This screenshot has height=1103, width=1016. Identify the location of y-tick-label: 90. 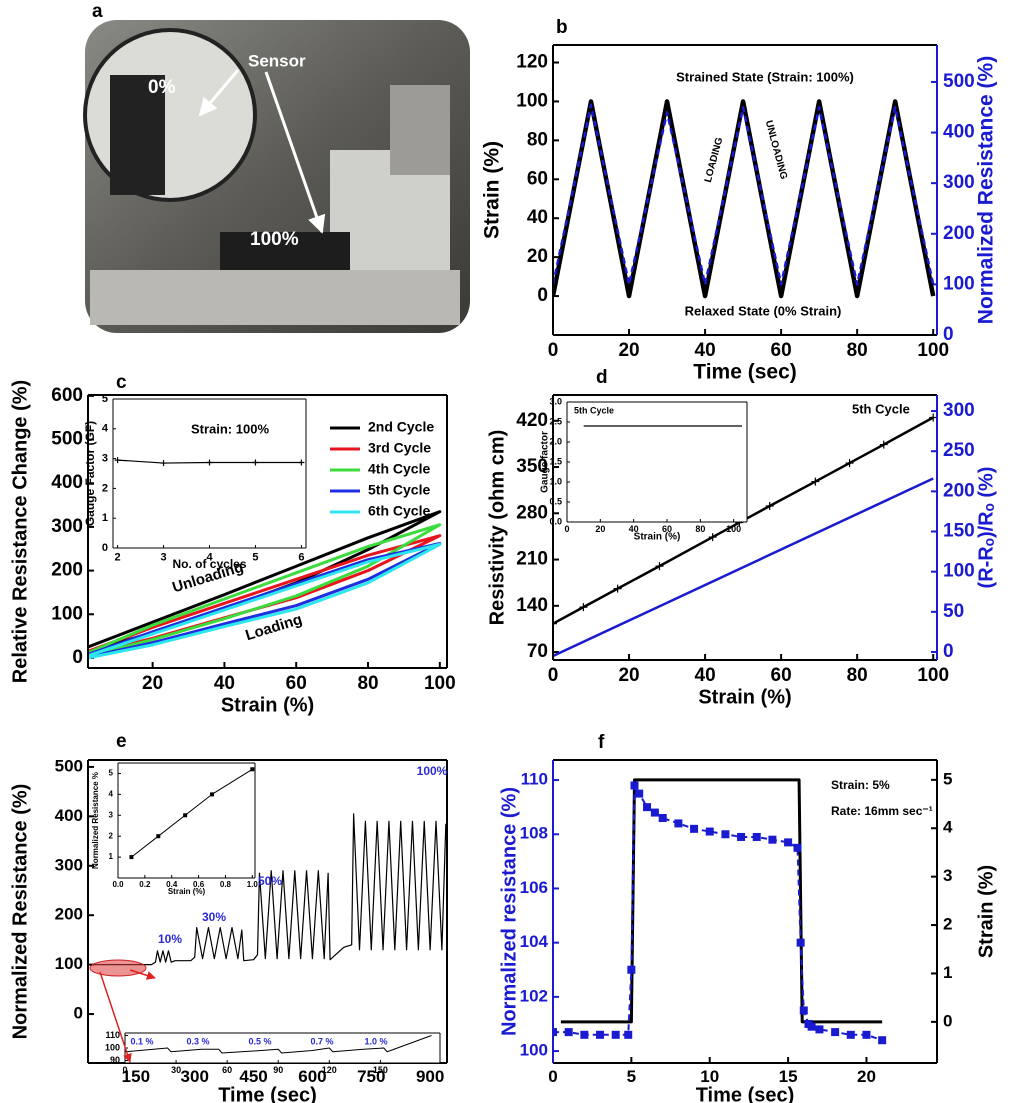
(115, 1060).